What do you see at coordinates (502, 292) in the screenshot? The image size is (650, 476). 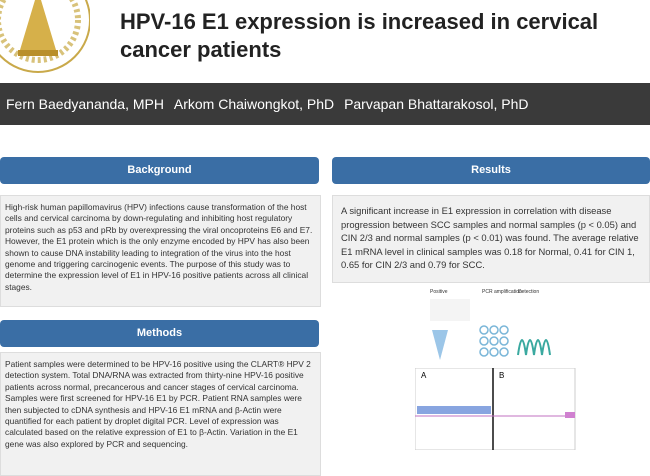 I see `figure-label: PCR amplification` at bounding box center [502, 292].